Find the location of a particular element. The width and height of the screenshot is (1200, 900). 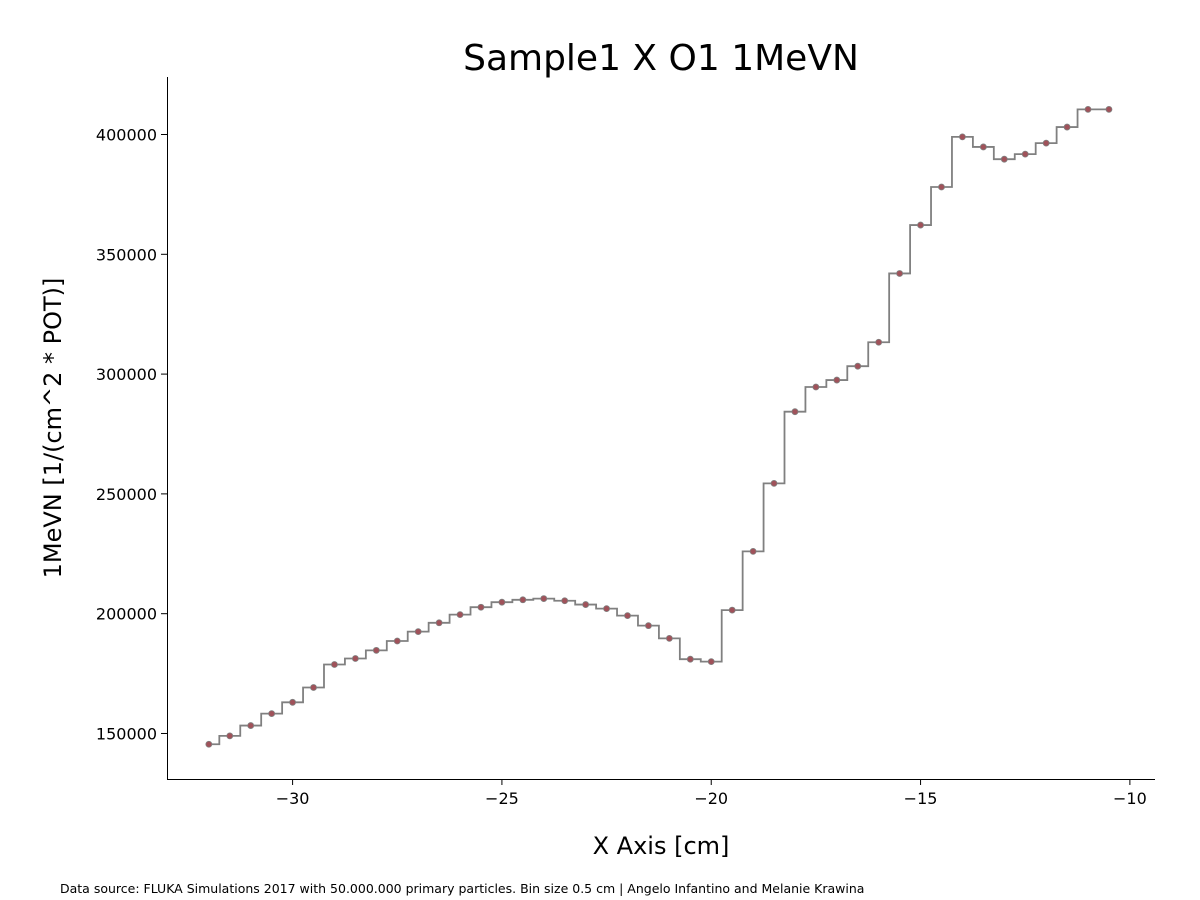

y-tick-label: 150000 is located at coordinates (126, 733).